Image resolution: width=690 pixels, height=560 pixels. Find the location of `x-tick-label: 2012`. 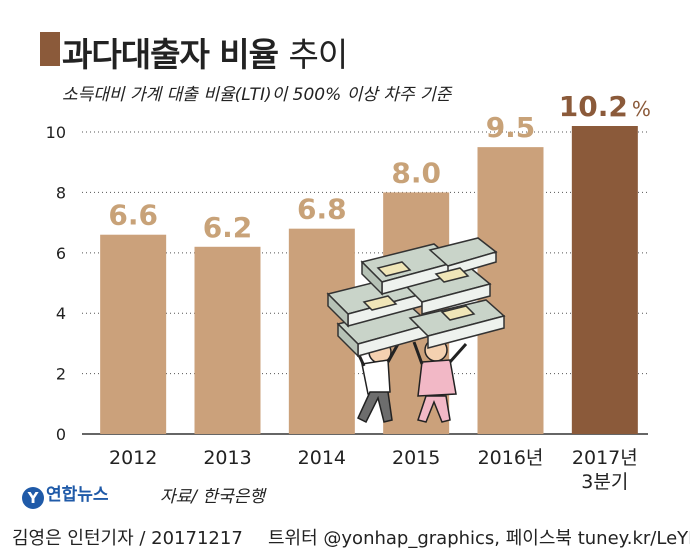

x-tick-label: 2012 is located at coordinates (133, 458).